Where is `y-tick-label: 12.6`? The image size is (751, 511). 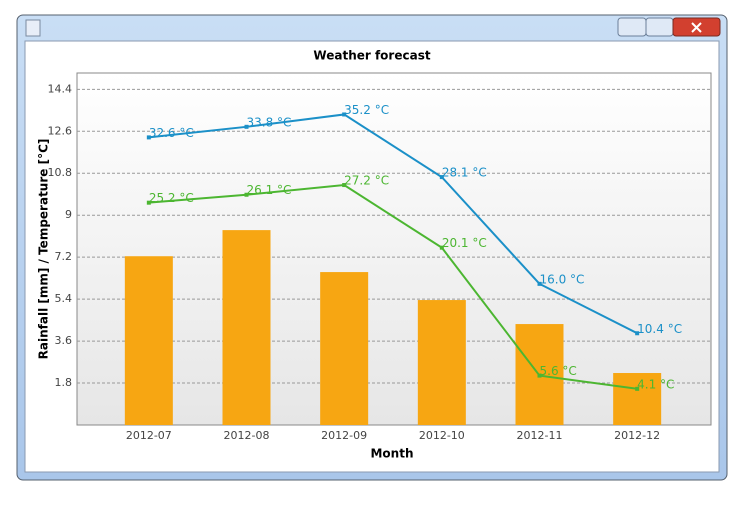
y-tick-label: 12.6 is located at coordinates (60, 130).